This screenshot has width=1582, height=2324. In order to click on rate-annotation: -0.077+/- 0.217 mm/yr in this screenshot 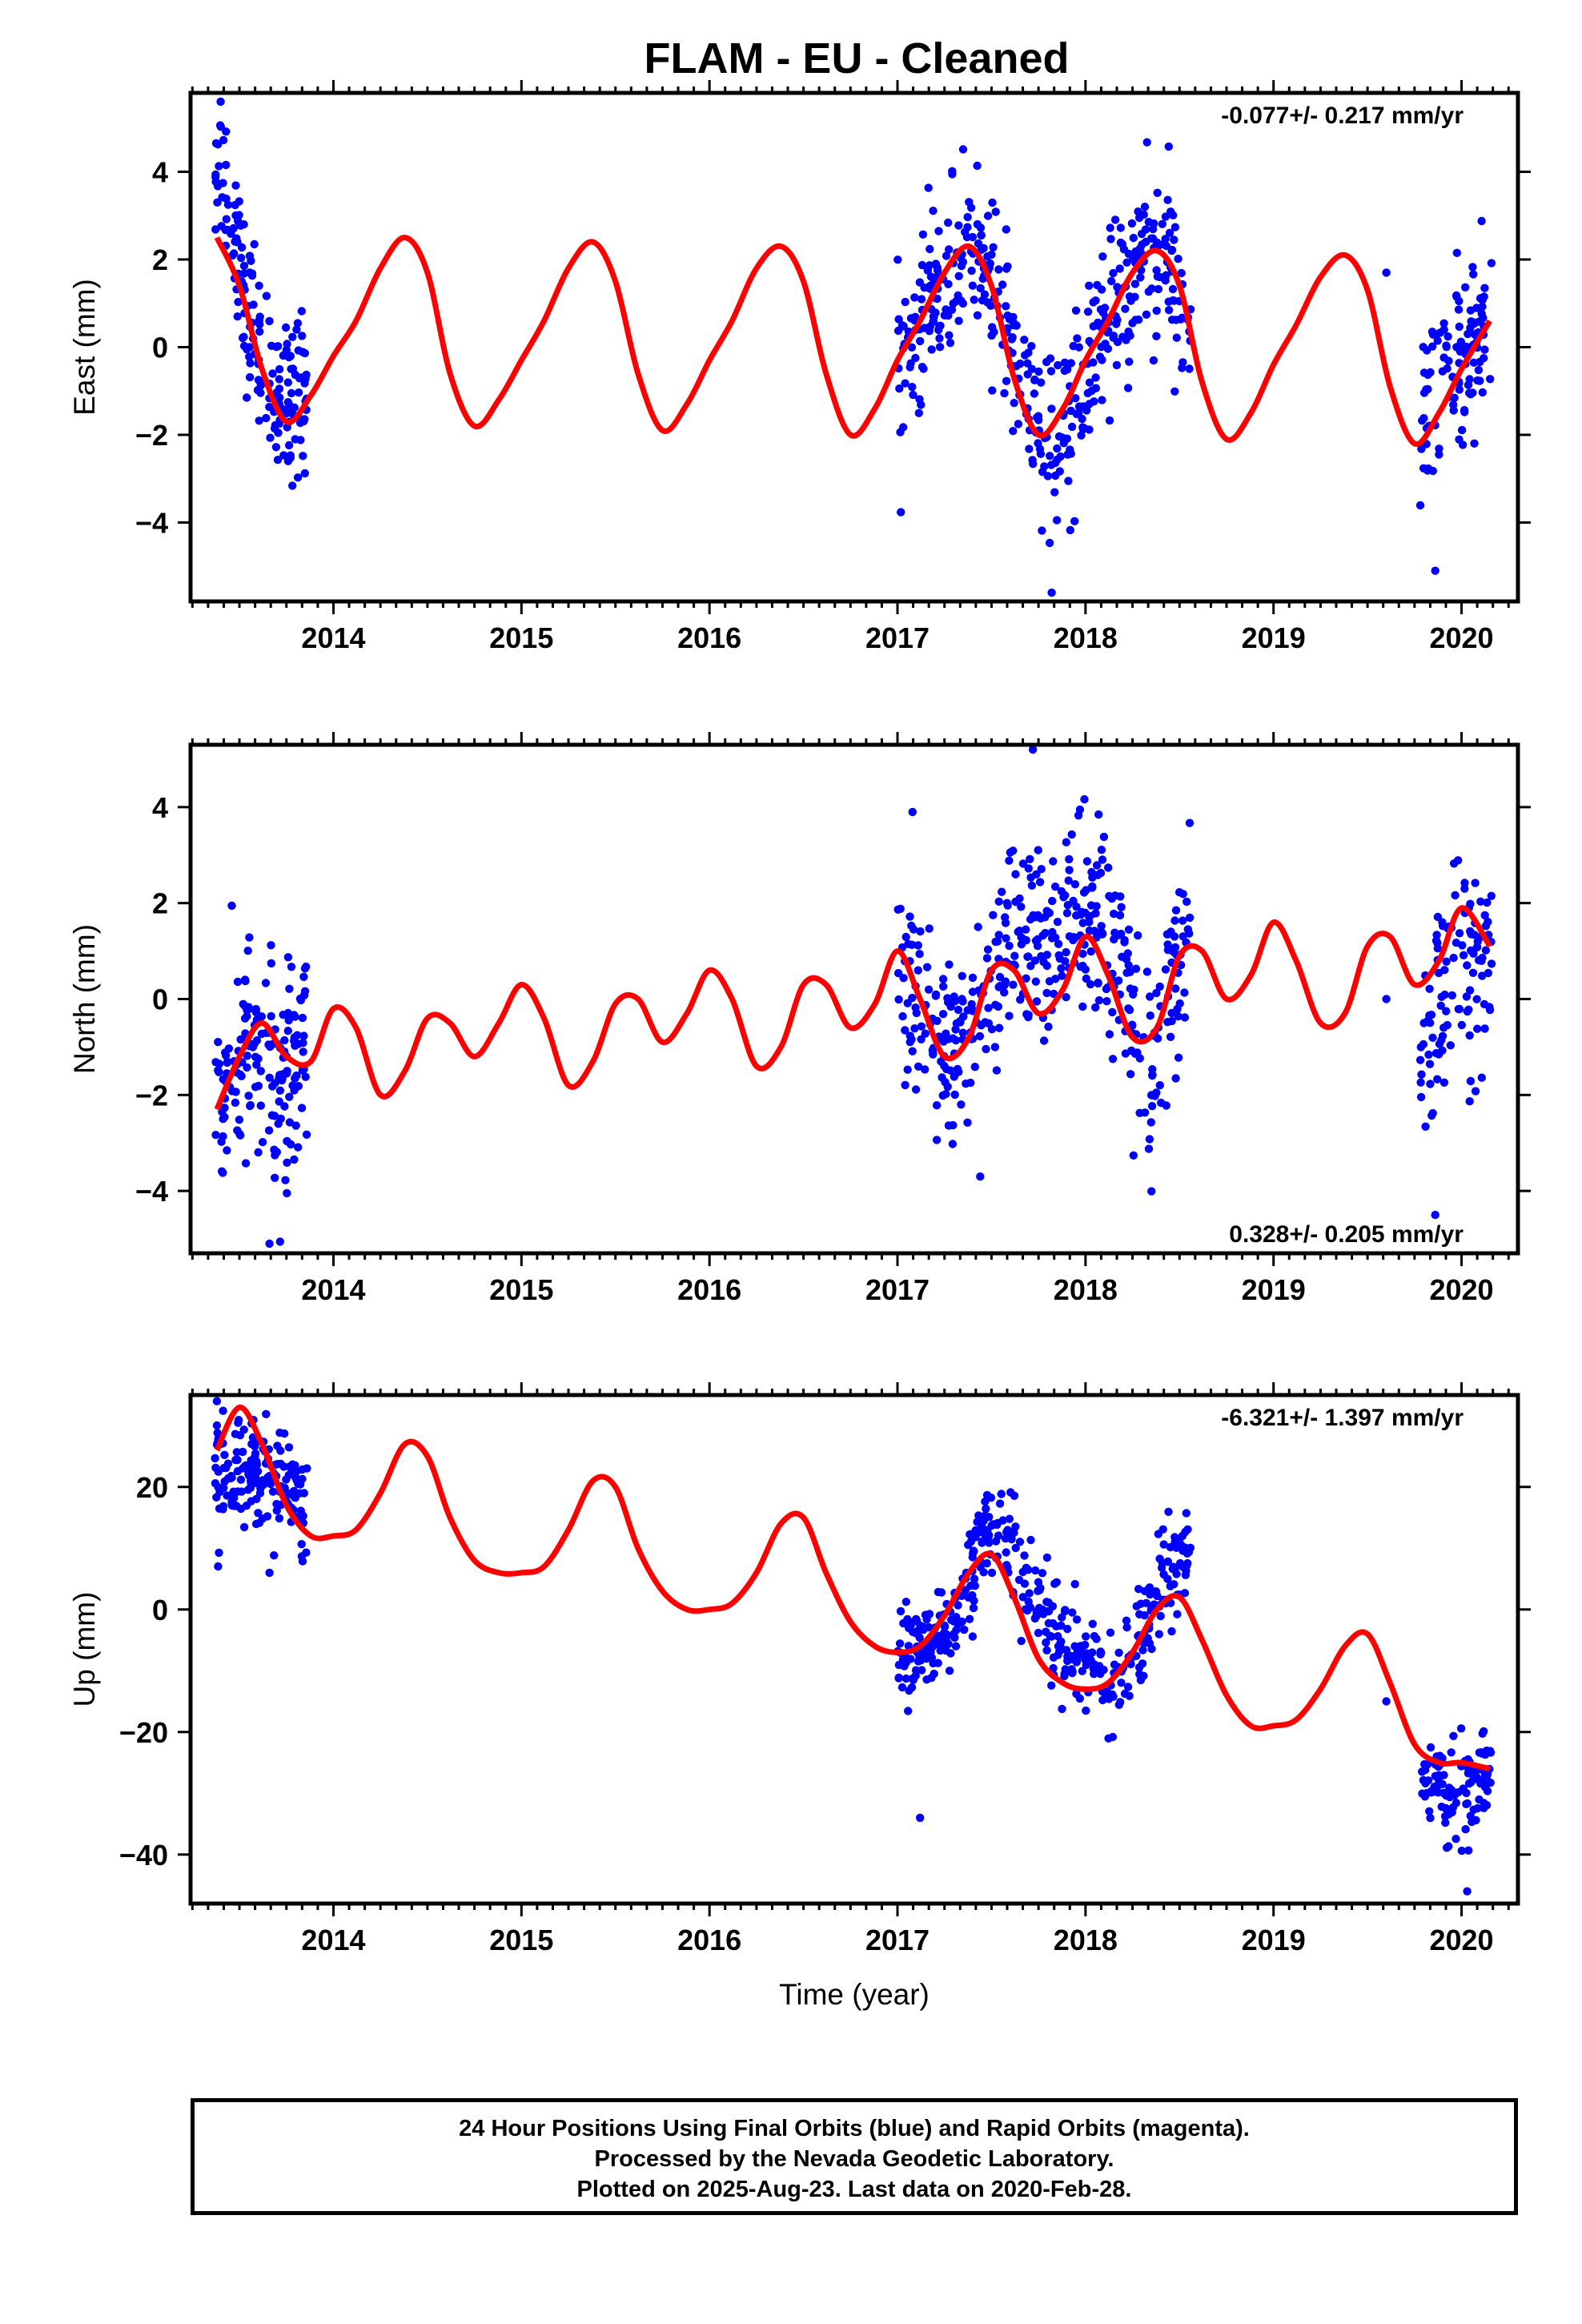, I will do `click(1342, 116)`.